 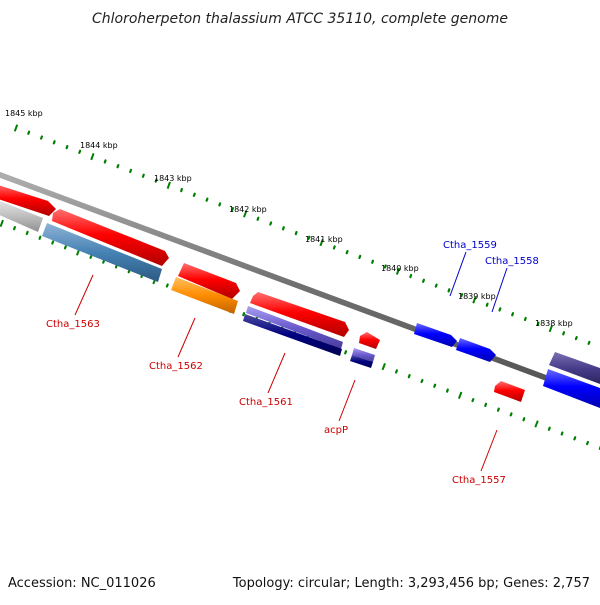 What do you see at coordinates (512, 261) in the screenshot?
I see `gene-label-ctha-1558: Ctha_1558` at bounding box center [512, 261].